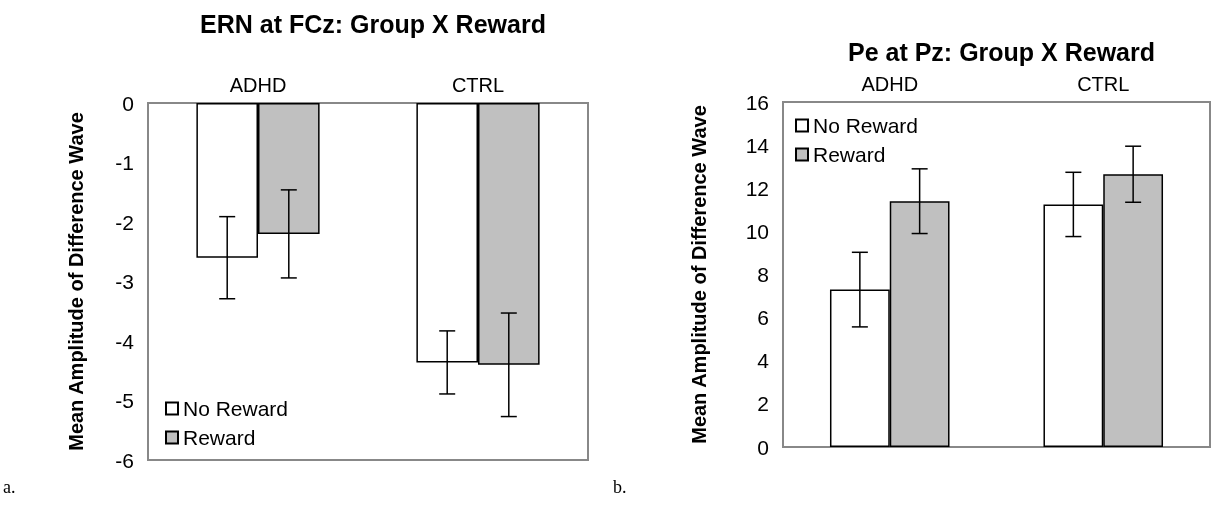 This screenshot has height=508, width=1221. I want to click on y-tick-label: -2, so click(124, 222).